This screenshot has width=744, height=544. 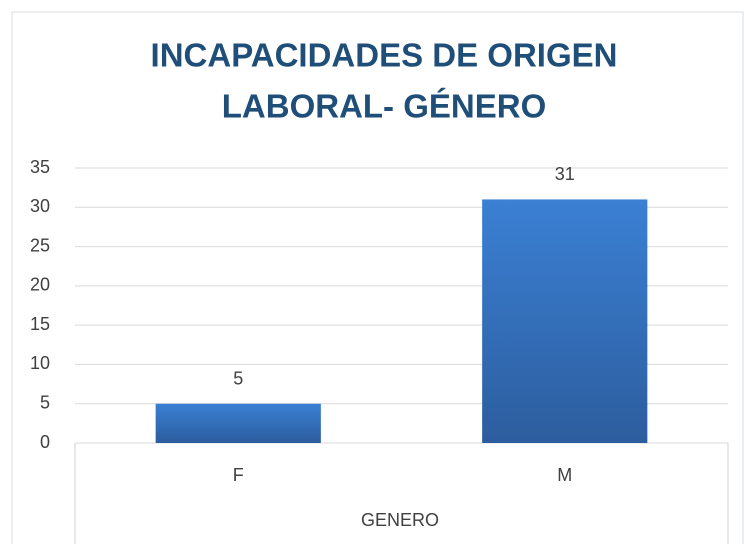 I want to click on y-tick-label: 0, so click(x=45, y=442).